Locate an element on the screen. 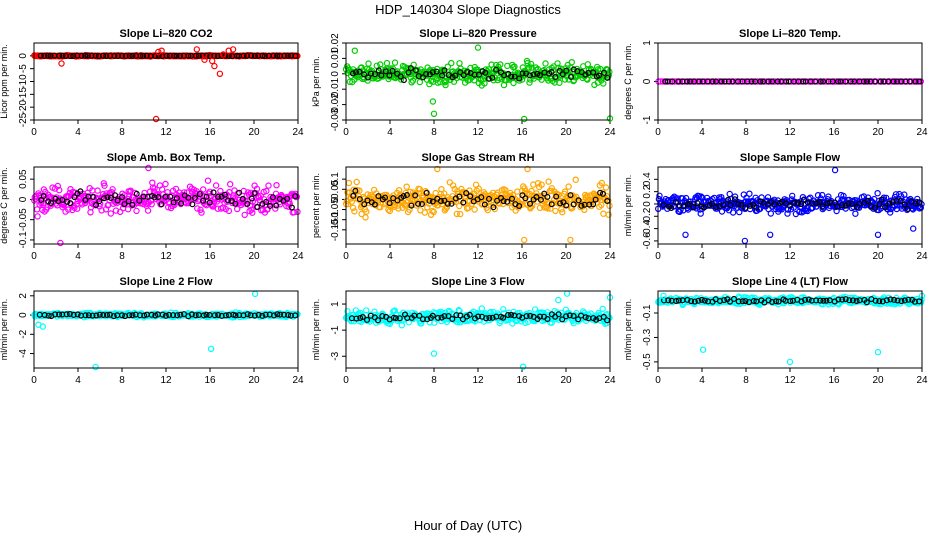 The height and width of the screenshot is (540, 936). y-tick-label: 0.1 is located at coordinates (335, 179).